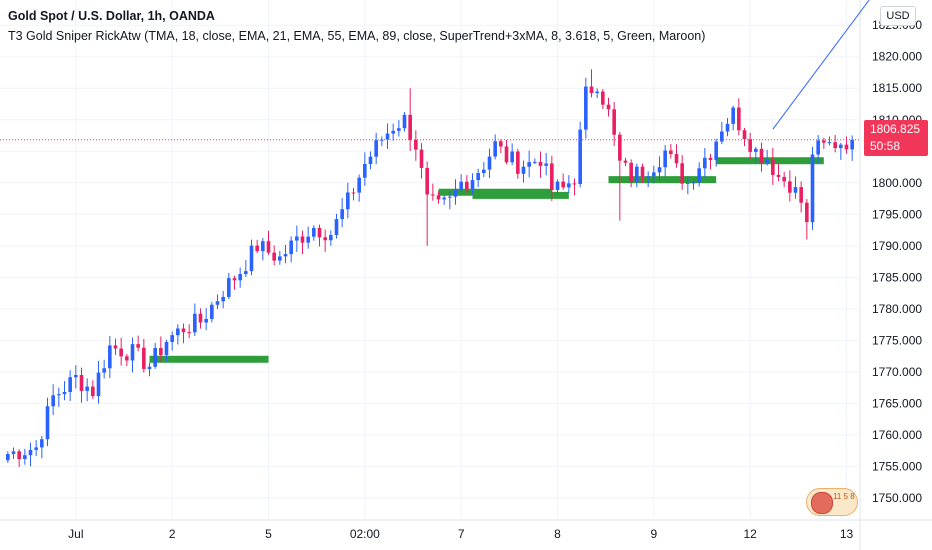 This screenshot has height=550, width=932. What do you see at coordinates (111, 16) in the screenshot?
I see `symbol-title: Gold Spot / U.S. Dollar, 1h, OANDA` at bounding box center [111, 16].